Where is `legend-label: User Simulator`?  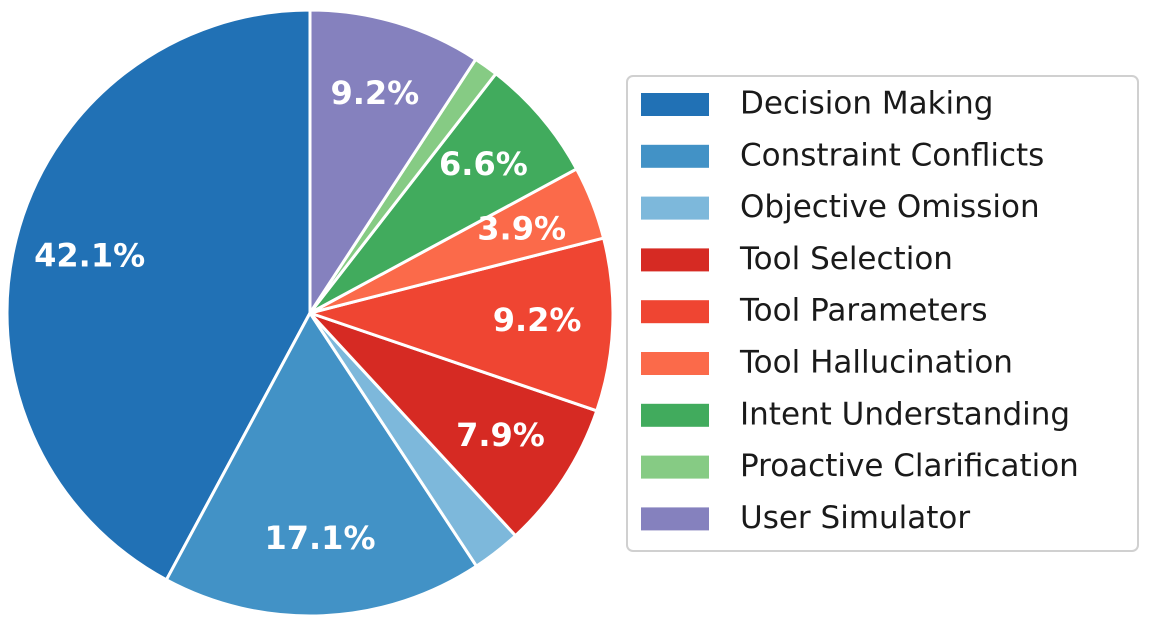
legend-label: User Simulator is located at coordinates (855, 518).